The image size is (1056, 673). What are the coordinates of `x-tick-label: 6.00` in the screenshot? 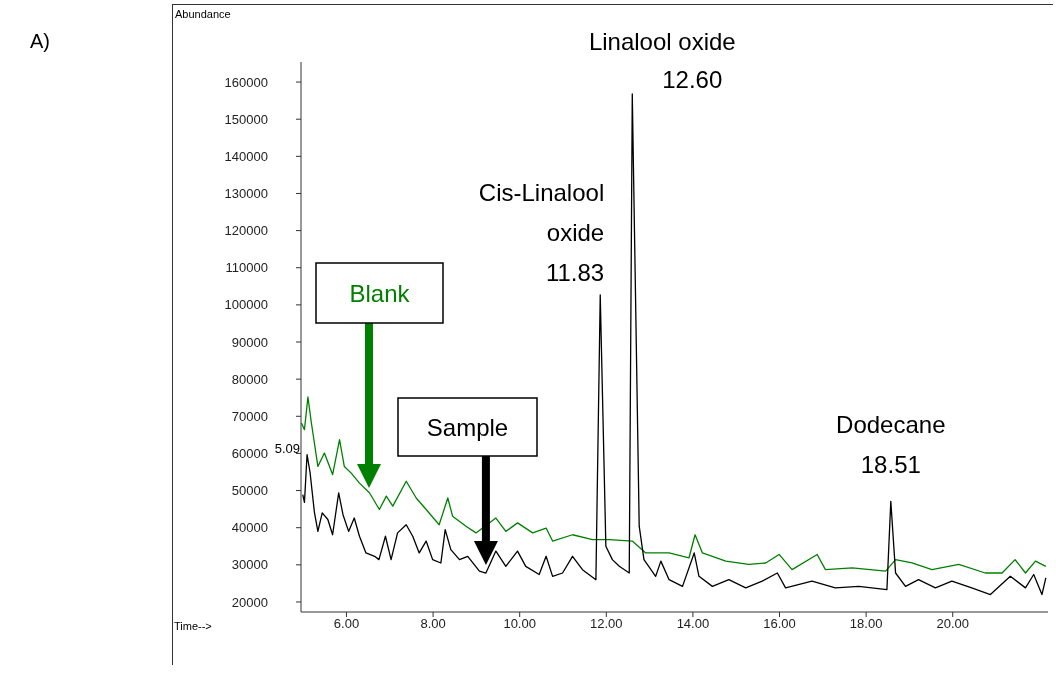 It's located at (346, 624).